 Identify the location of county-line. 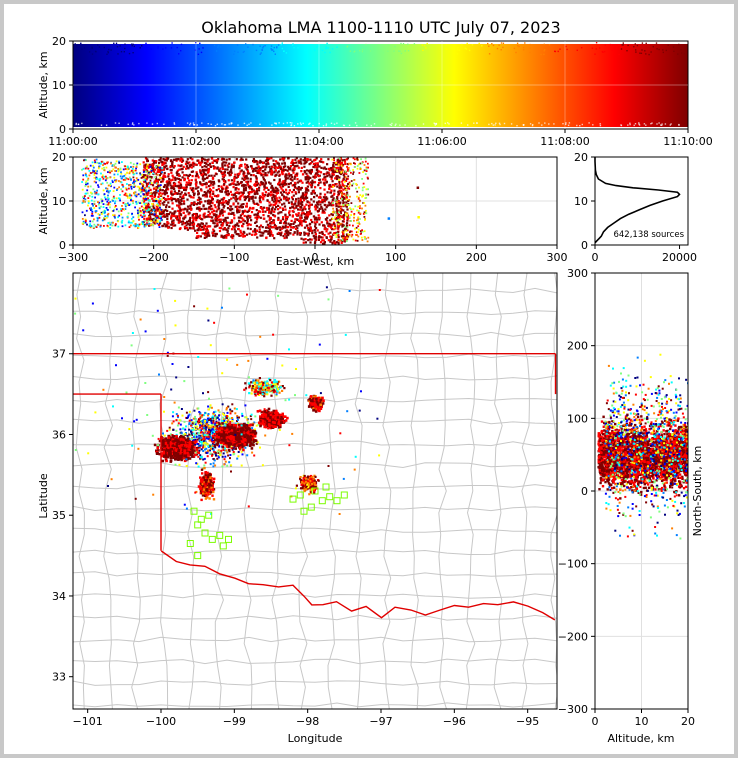
(247, 491).